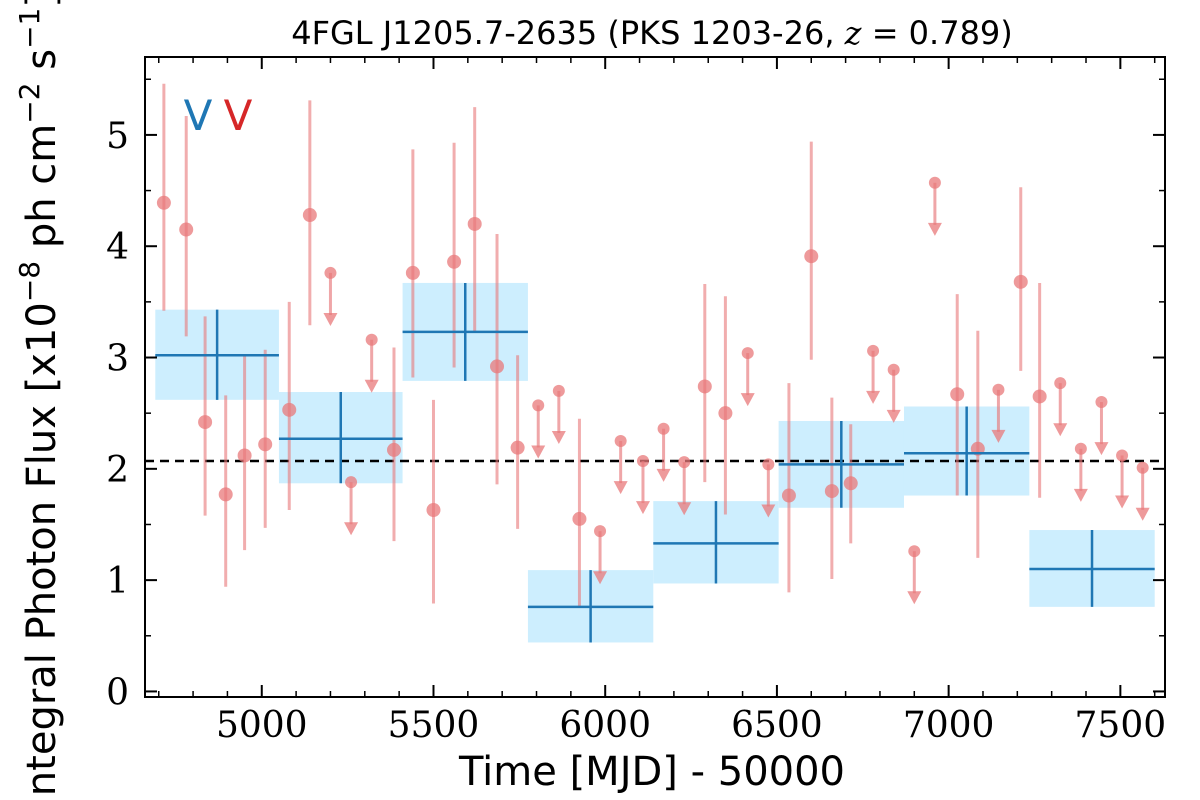 This screenshot has width=1200, height=800. Describe the element at coordinates (605, 725) in the screenshot. I see `x-tick-label: 6000` at that location.